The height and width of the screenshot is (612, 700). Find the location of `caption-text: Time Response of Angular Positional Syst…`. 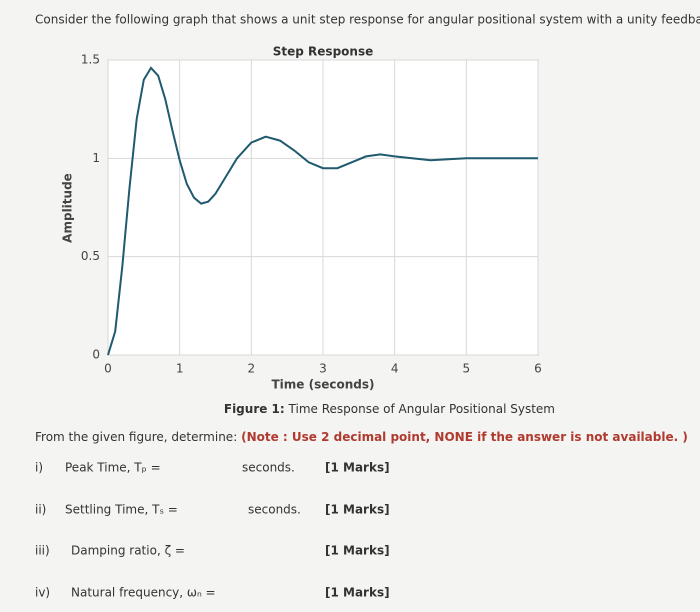

caption-text: Time Response of Angular Positional Syst… is located at coordinates (421, 409).